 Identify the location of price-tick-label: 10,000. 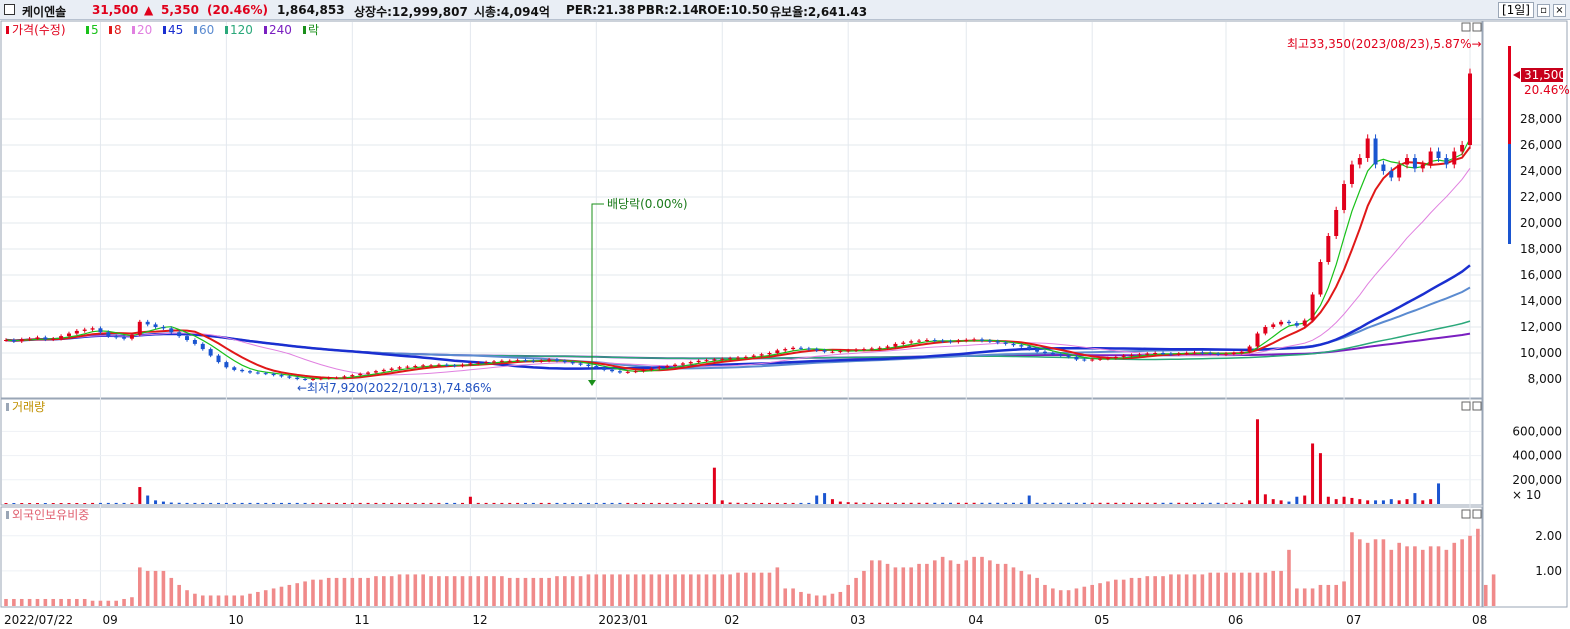
(1541, 353).